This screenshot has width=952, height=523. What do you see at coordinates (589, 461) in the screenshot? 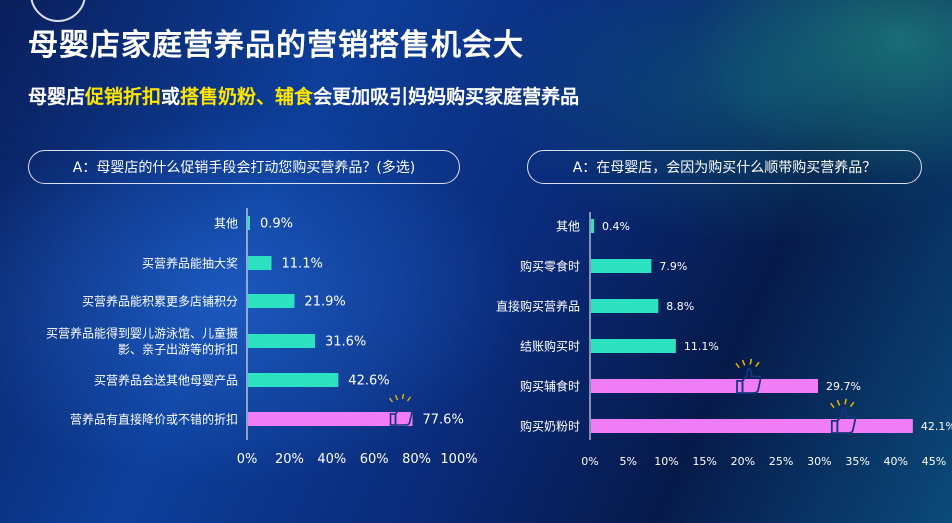
I see `right-x-tick-0: 0%` at bounding box center [589, 461].